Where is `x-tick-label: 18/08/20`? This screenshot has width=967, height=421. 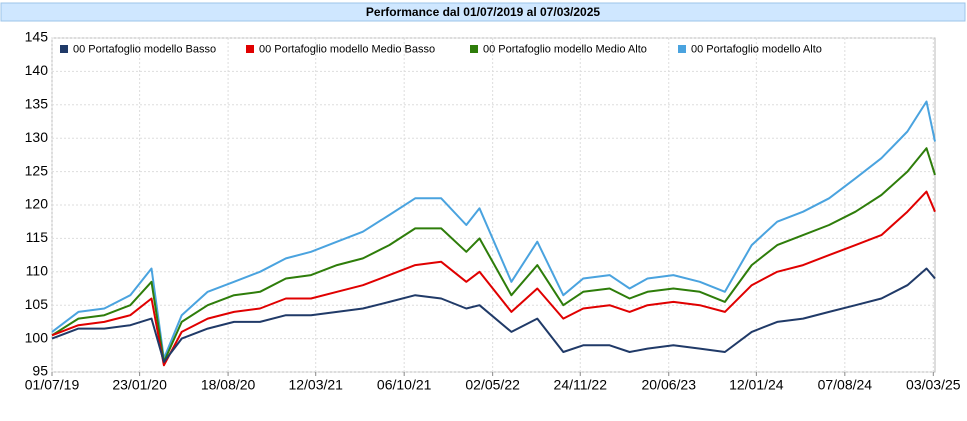
x-tick-label: 18/08/20 is located at coordinates (228, 385).